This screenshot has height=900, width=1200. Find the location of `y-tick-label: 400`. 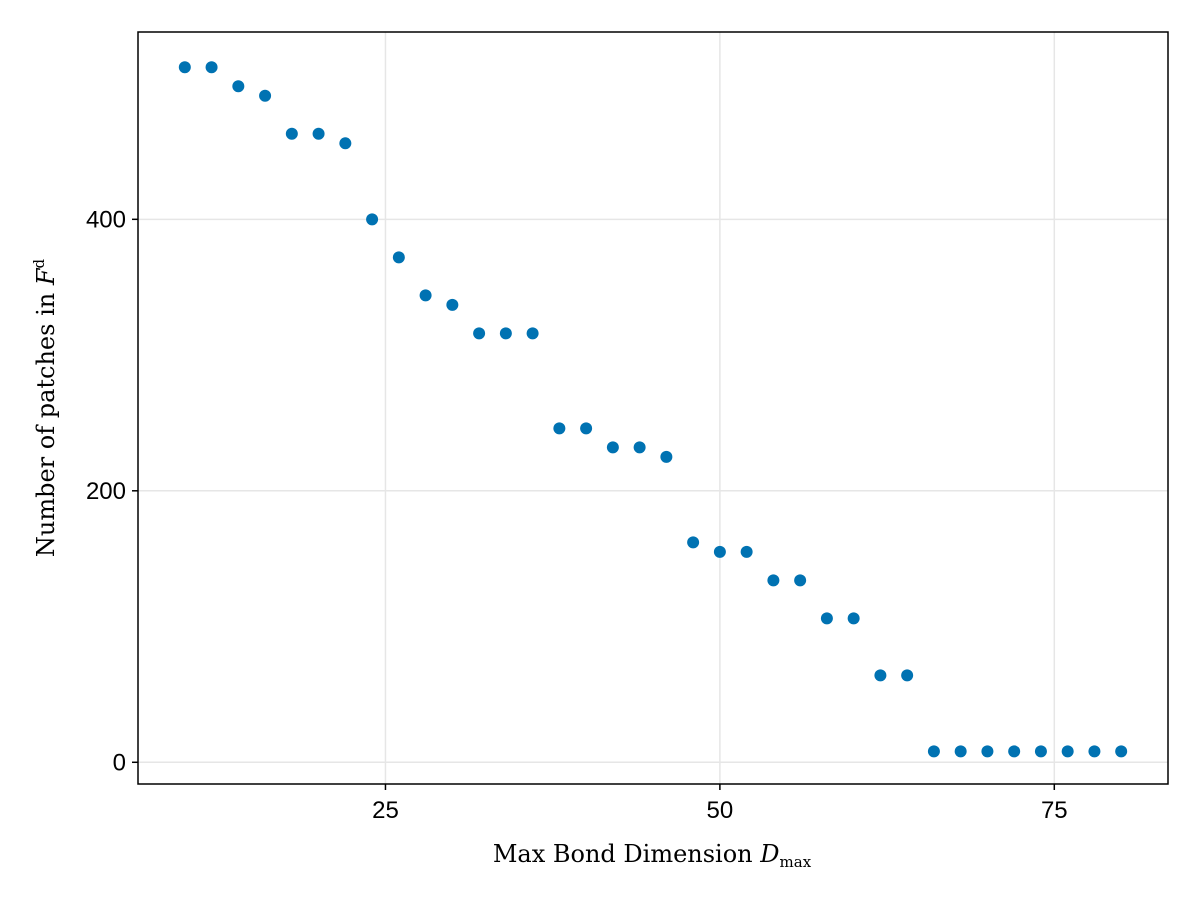

y-tick-label: 400 is located at coordinates (106, 219).